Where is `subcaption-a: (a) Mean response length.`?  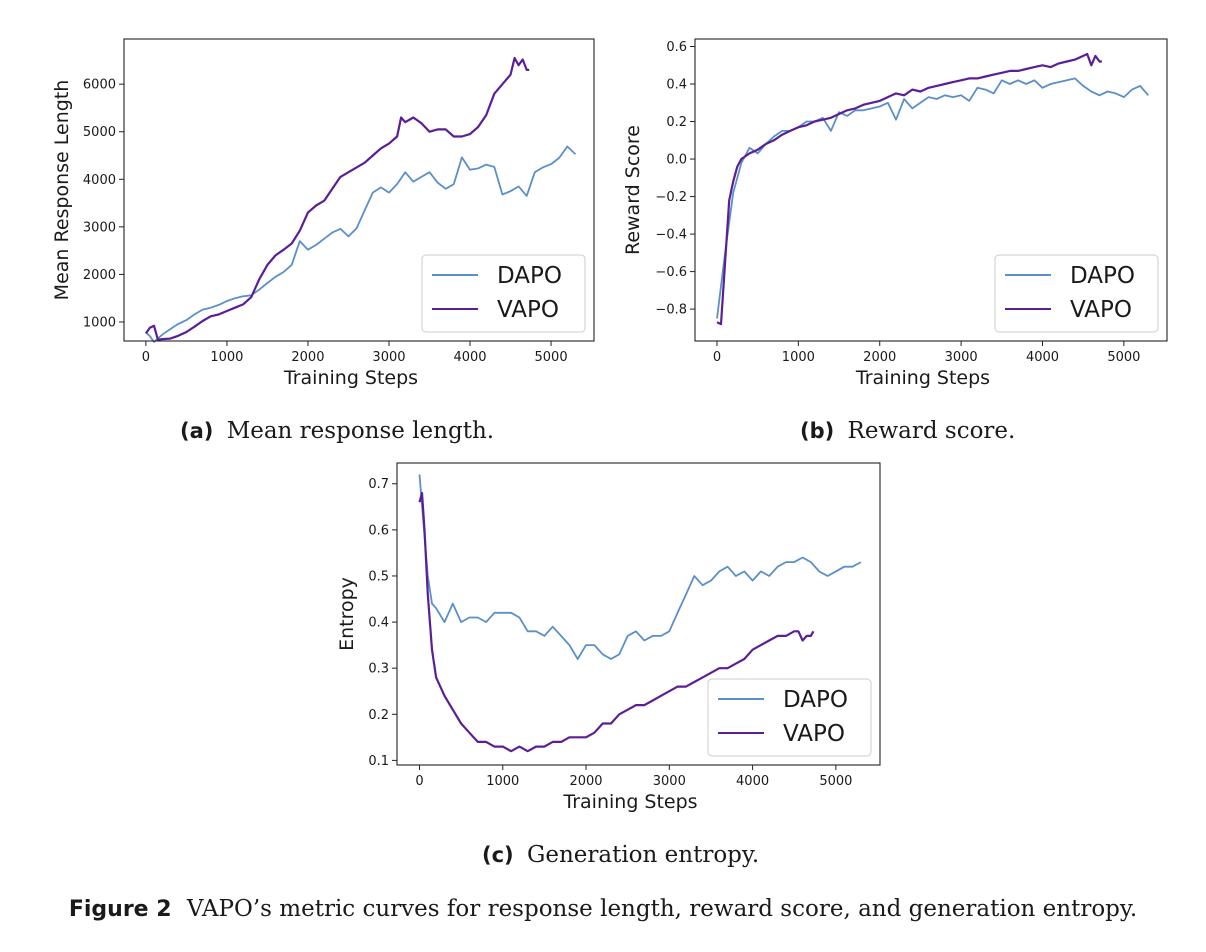 subcaption-a: (a) Mean response length. is located at coordinates (337, 431).